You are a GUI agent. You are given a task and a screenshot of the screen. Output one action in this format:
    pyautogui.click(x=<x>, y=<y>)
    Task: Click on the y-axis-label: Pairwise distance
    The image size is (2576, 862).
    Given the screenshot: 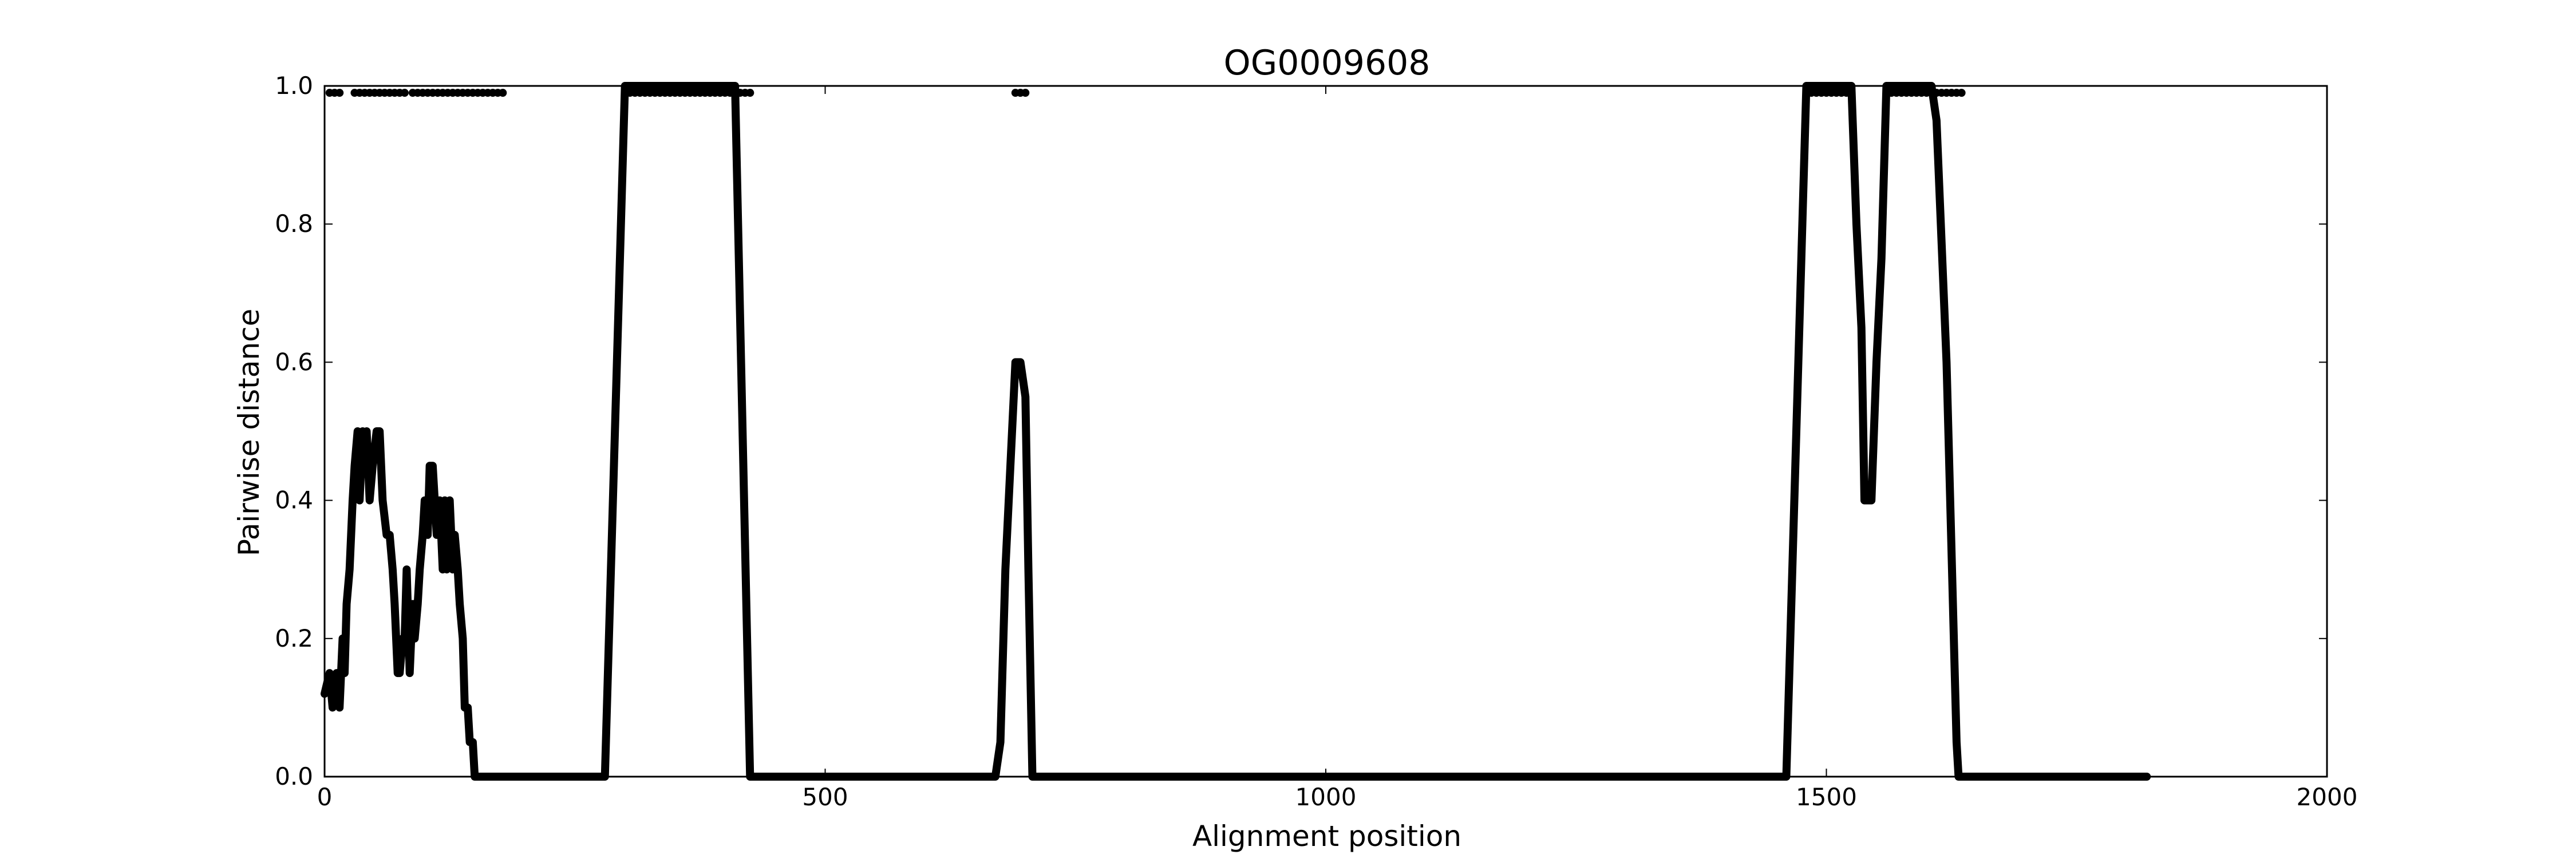 What is the action you would take?
    pyautogui.click(x=249, y=432)
    